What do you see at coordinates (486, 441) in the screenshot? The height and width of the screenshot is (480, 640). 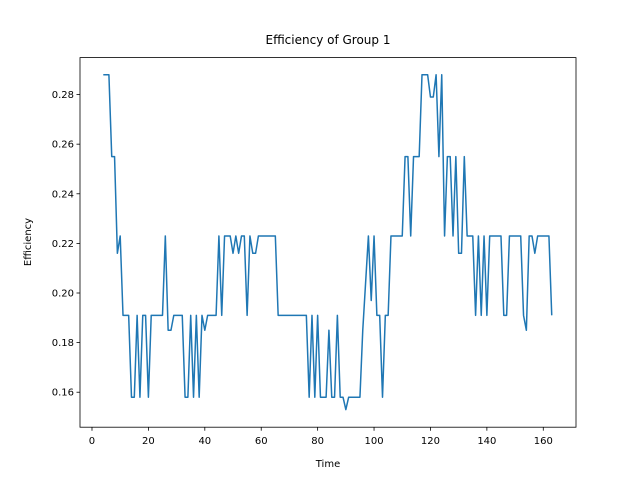 I see `x-tick-label: 140` at bounding box center [486, 441].